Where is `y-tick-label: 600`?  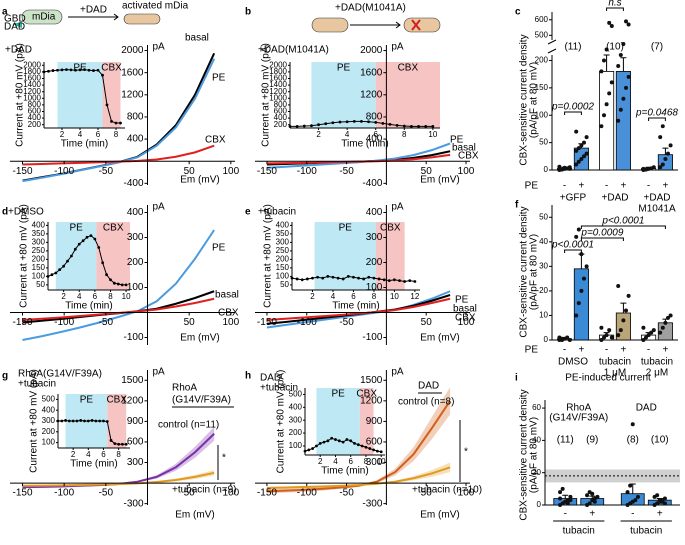 y-tick-label: 600 is located at coordinates (542, 19).